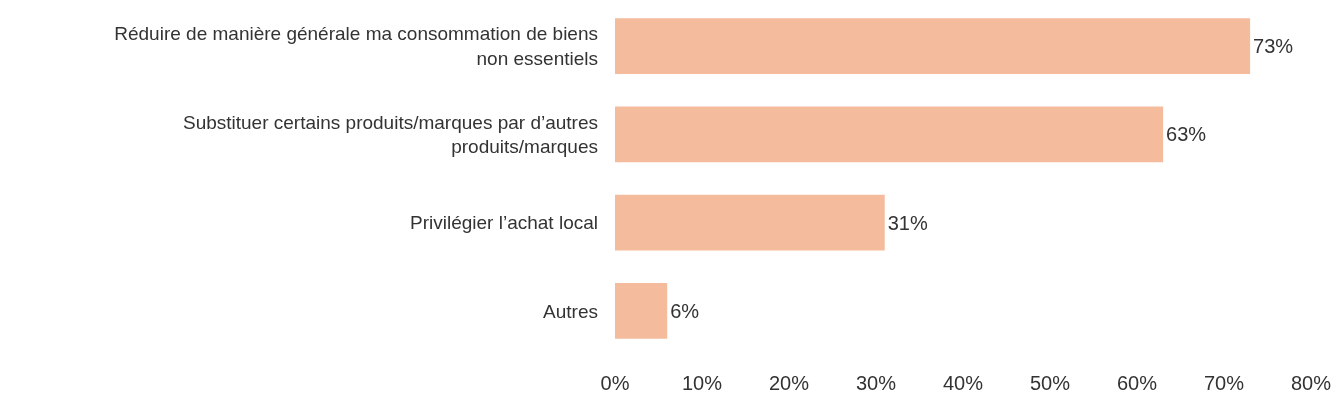 This screenshot has width=1344, height=407. I want to click on data-label: 73%, so click(1273, 46).